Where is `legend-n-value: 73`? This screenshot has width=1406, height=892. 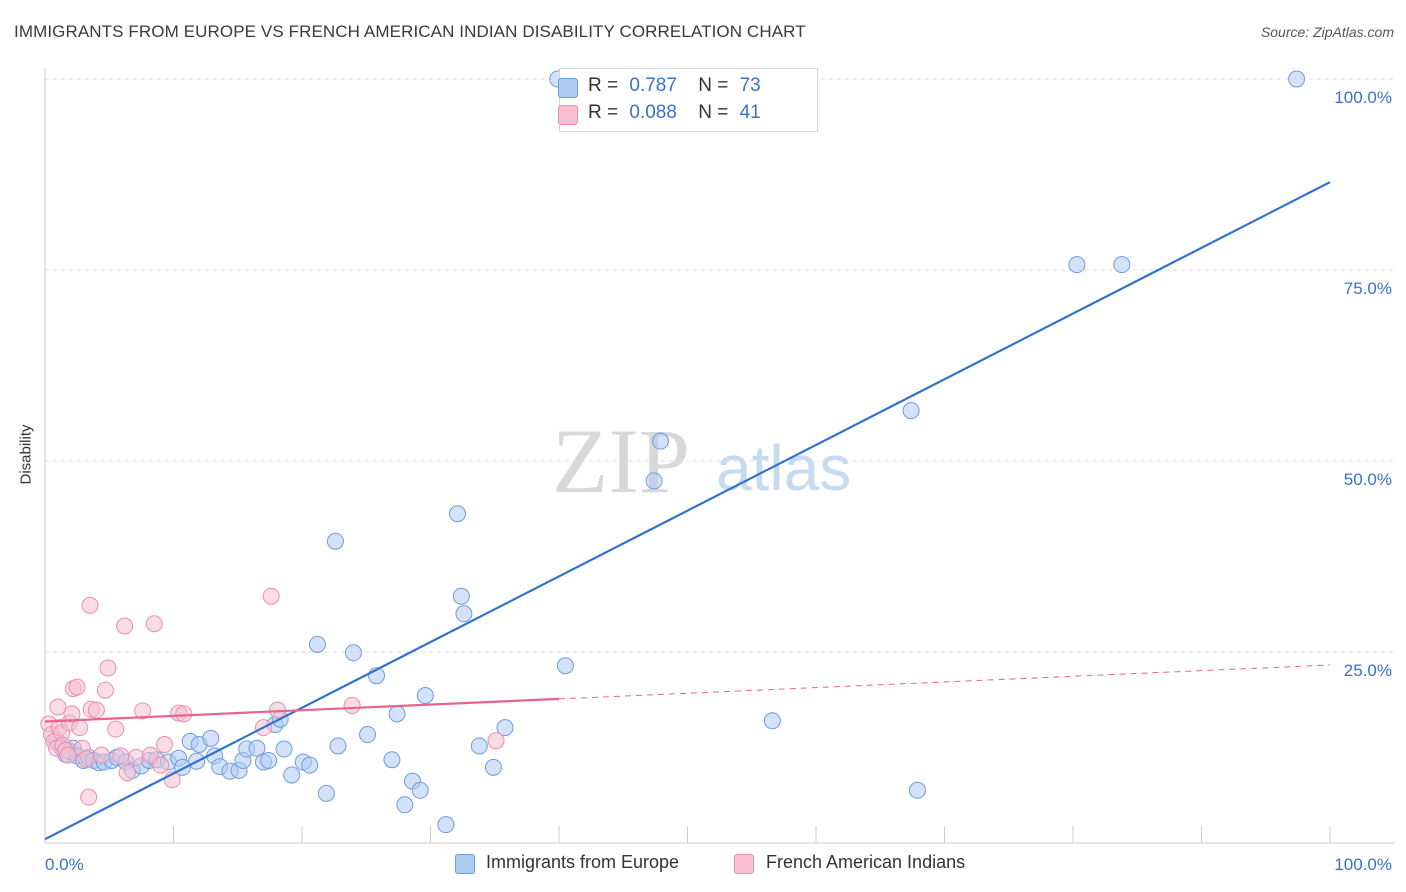 legend-n-value: 73 is located at coordinates (750, 85).